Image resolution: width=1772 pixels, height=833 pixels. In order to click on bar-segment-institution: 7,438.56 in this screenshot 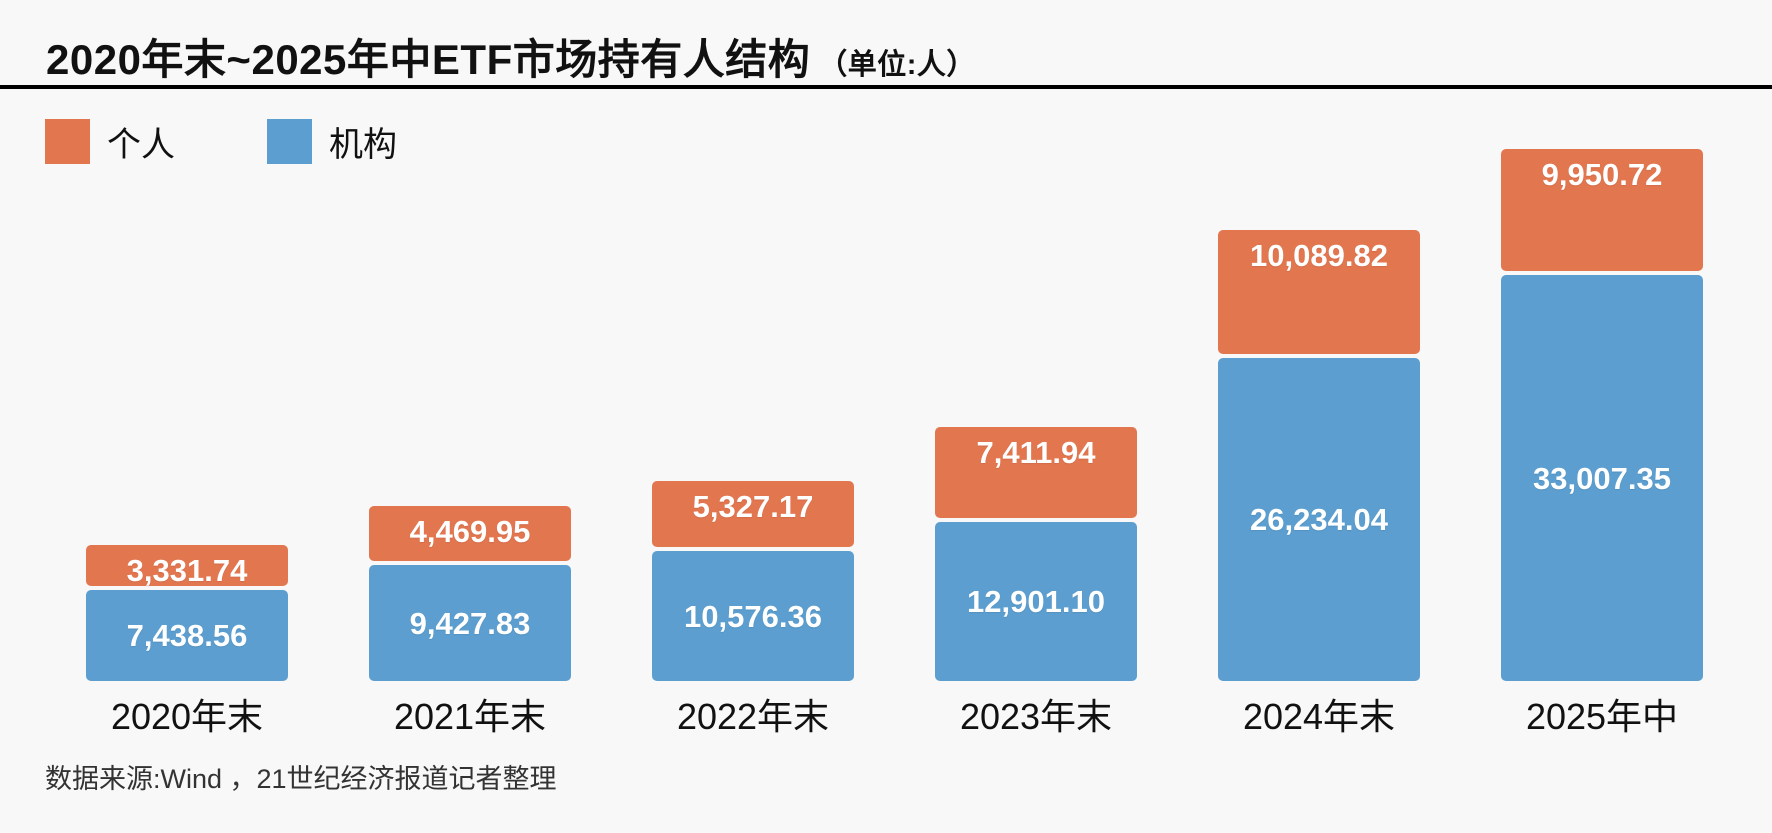, I will do `click(187, 635)`.